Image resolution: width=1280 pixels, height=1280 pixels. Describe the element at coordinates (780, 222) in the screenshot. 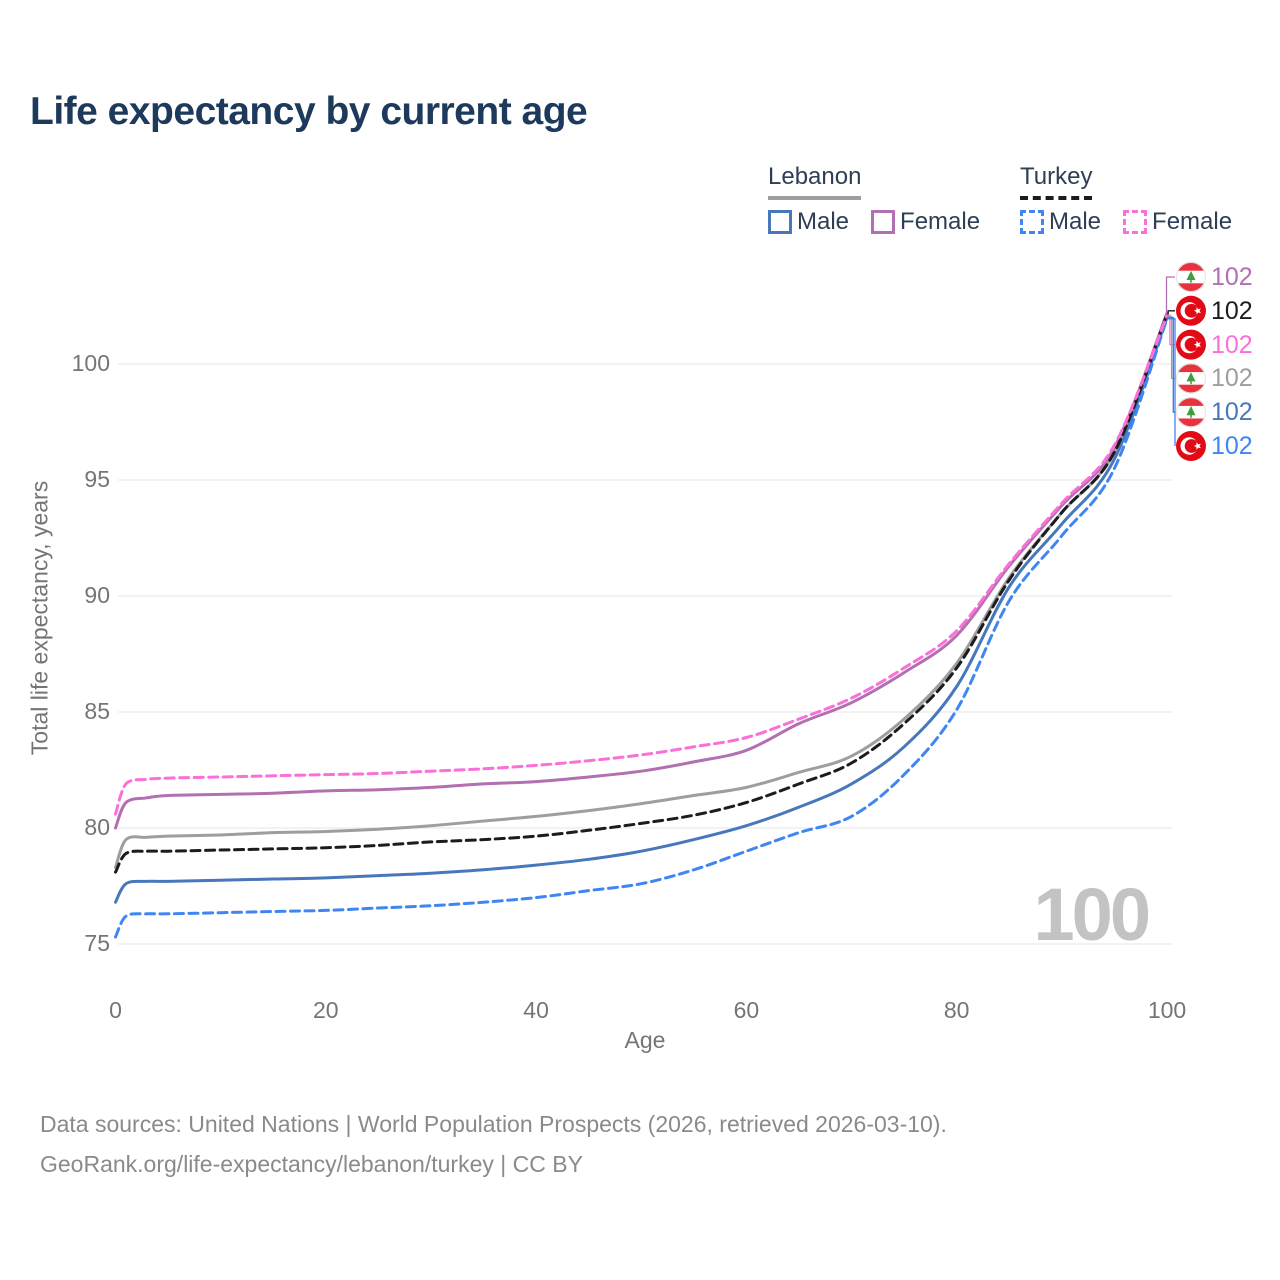

I see `legend-swatch-lebanon-male` at that location.